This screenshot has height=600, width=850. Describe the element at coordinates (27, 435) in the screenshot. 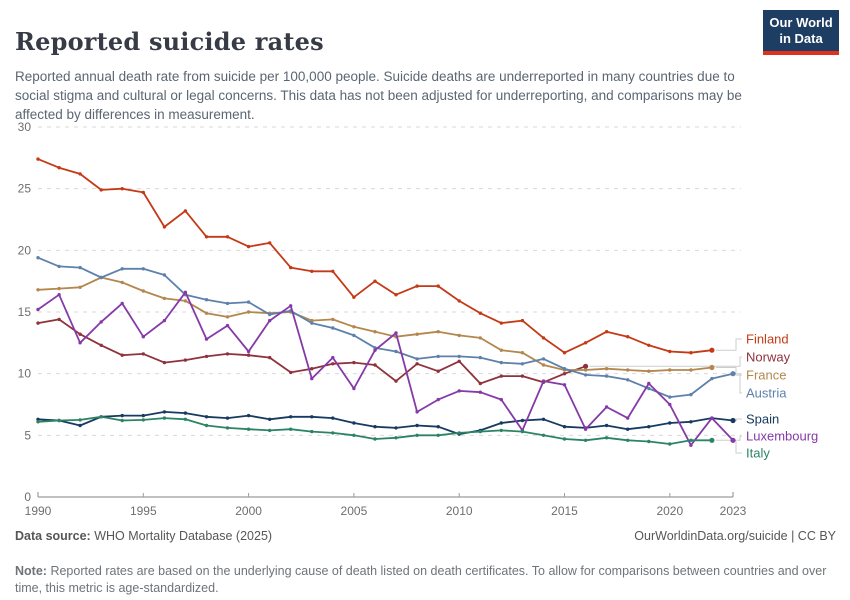

I see `y-tick-label: 5` at that location.